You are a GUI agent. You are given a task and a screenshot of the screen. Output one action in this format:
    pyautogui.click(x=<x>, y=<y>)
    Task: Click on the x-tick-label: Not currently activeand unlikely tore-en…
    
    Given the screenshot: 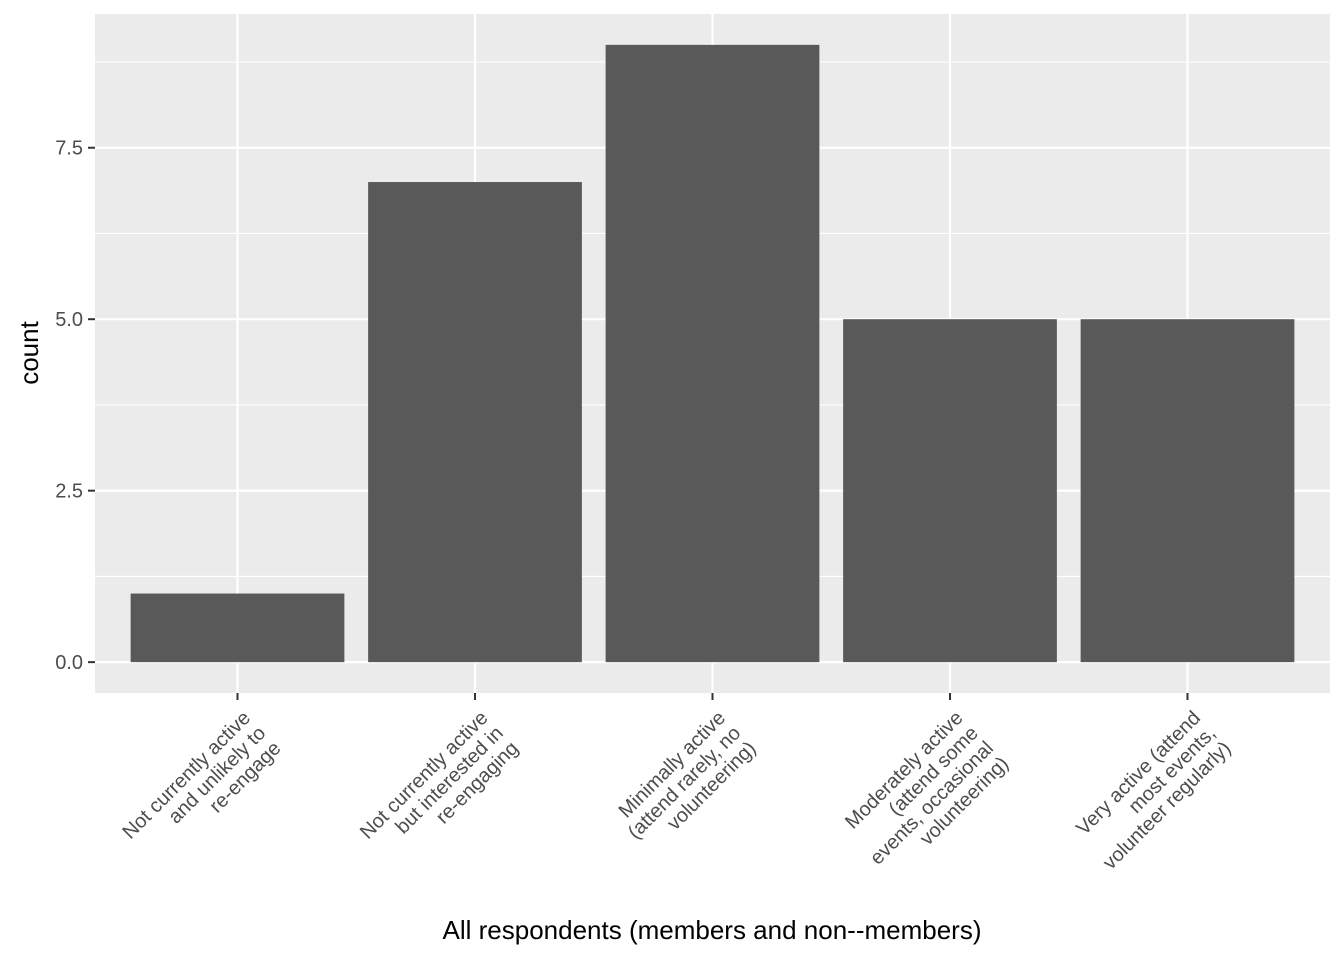 What is the action you would take?
    pyautogui.click(x=201, y=790)
    